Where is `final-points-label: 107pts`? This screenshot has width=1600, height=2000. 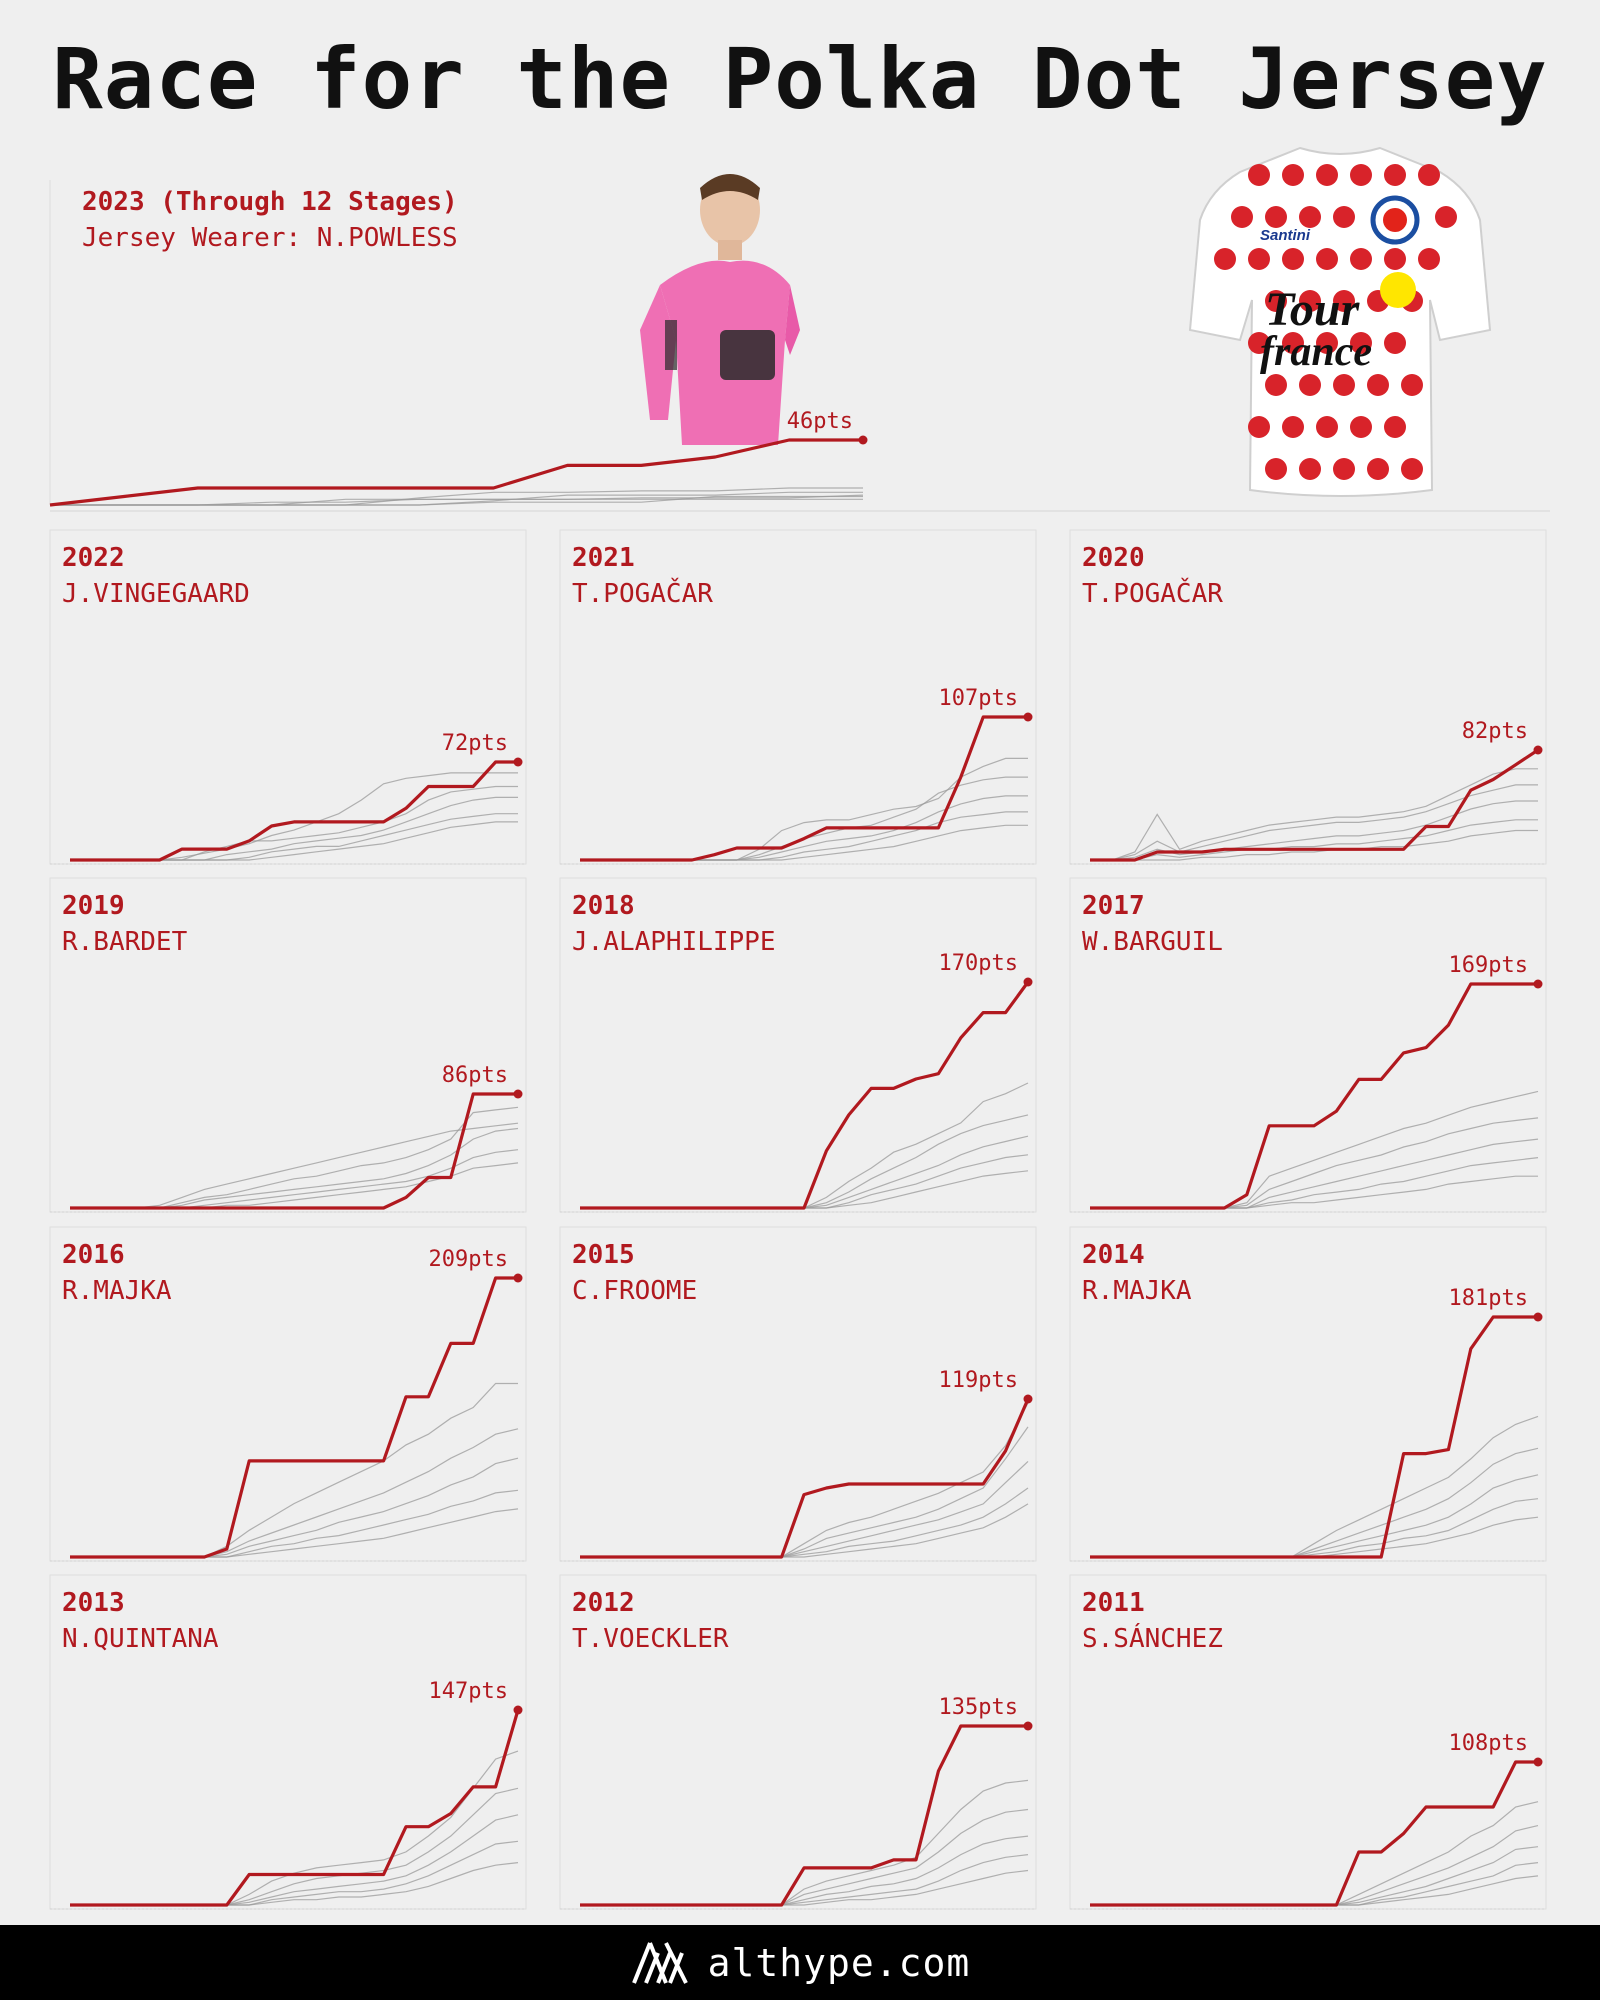 final-points-label: 107pts is located at coordinates (978, 698).